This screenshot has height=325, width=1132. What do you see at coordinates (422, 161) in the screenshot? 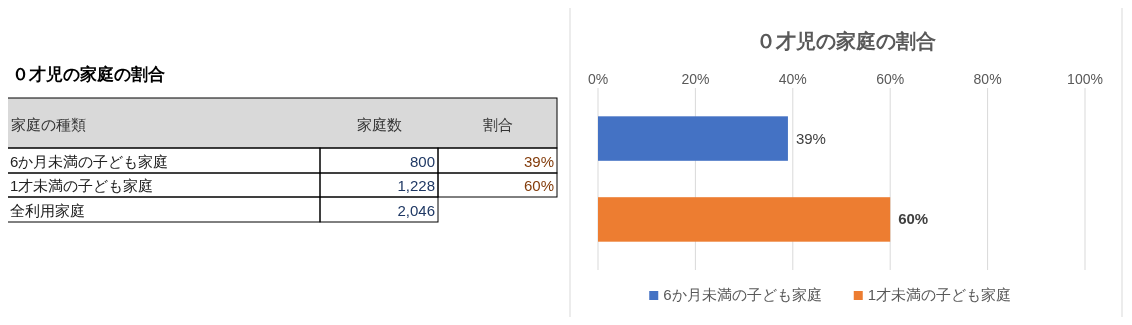
I see `data-label: 800` at bounding box center [422, 161].